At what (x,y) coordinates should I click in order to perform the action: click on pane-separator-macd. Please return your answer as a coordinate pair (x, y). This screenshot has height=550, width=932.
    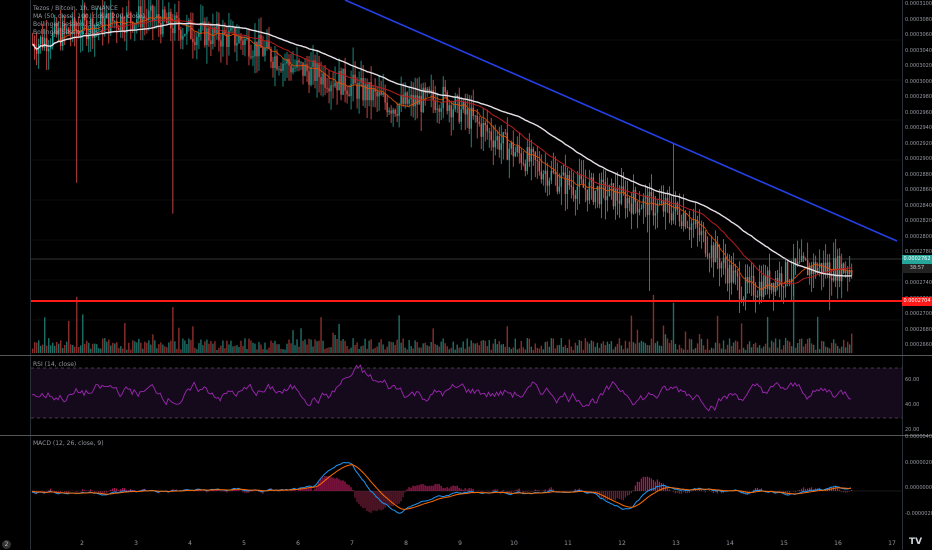
    Looking at the image, I should click on (466, 435).